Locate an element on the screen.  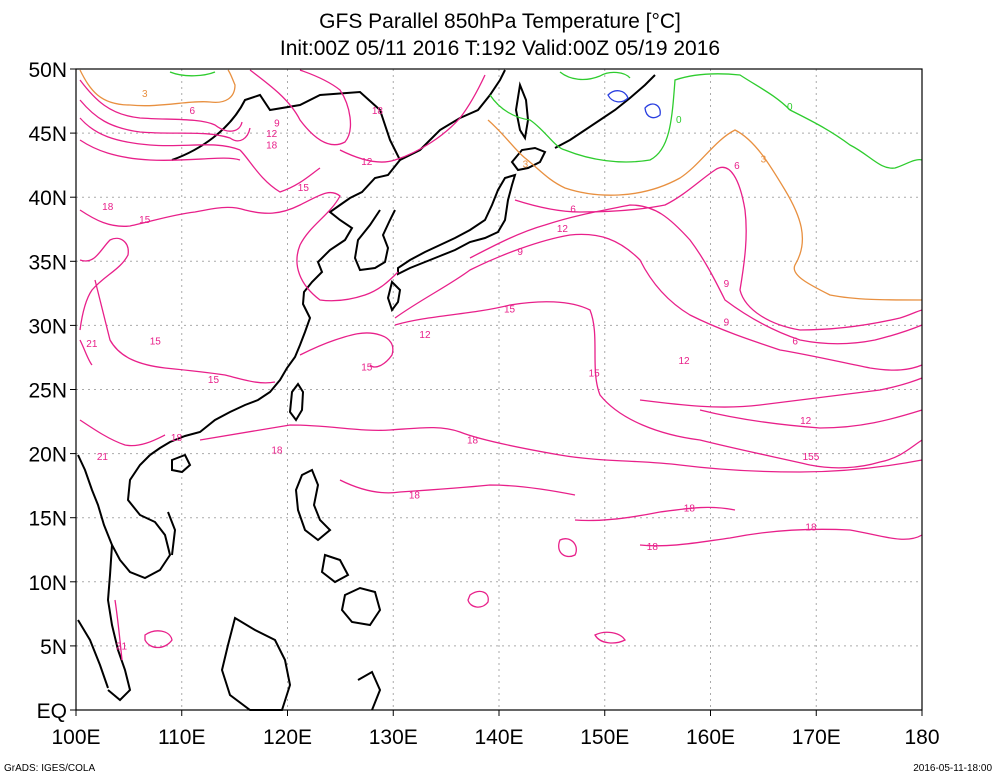
coastline-japan is located at coordinates (457, 224).